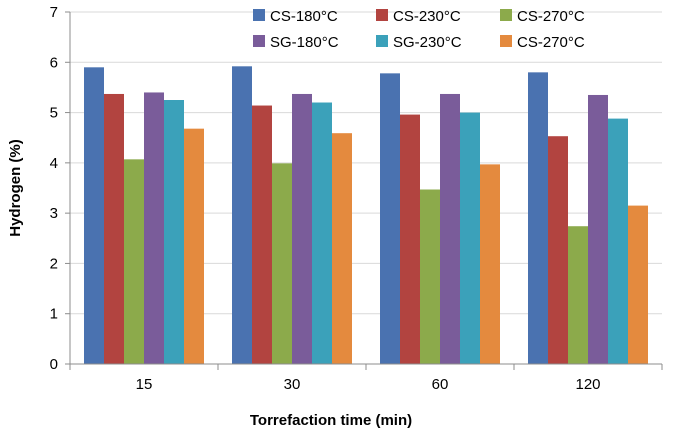 The height and width of the screenshot is (440, 680). Describe the element at coordinates (54, 163) in the screenshot. I see `y-tick-label: 4` at that location.